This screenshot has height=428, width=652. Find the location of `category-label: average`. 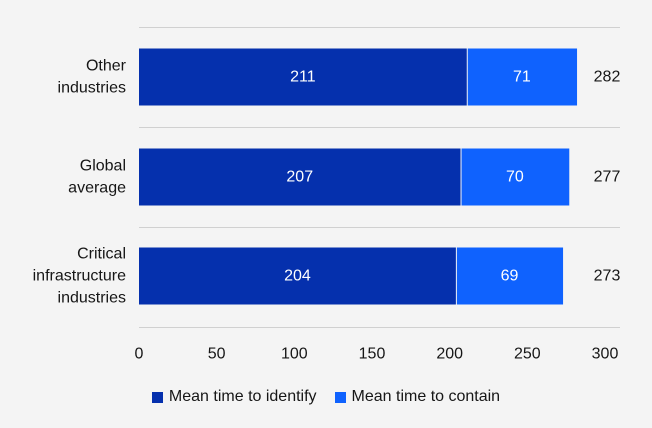

category-label: average is located at coordinates (97, 188).